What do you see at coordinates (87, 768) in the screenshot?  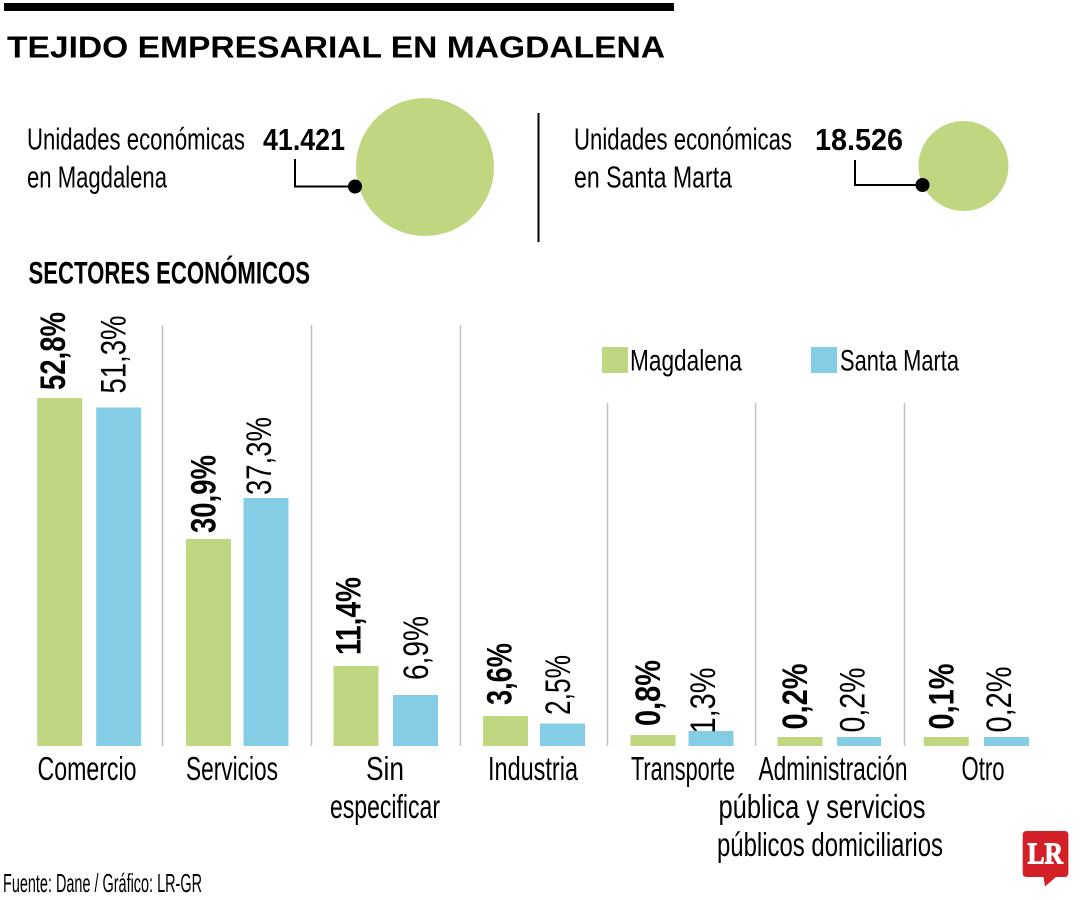 I see `svg-text: Comercio` at bounding box center [87, 768].